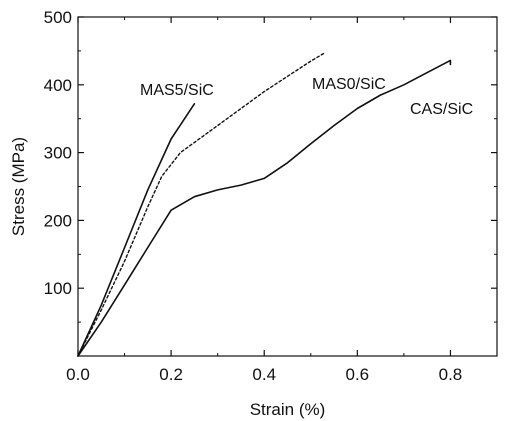  I want to click on x-tick-label: 0.2, so click(171, 374).